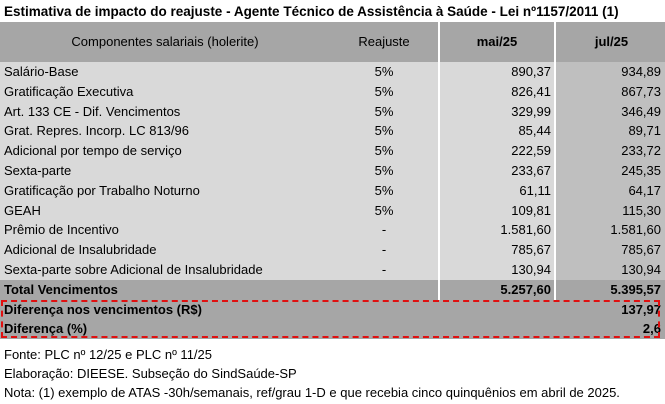 The height and width of the screenshot is (404, 665). Describe the element at coordinates (496, 151) in the screenshot. I see `row-mai: 222,59` at that location.